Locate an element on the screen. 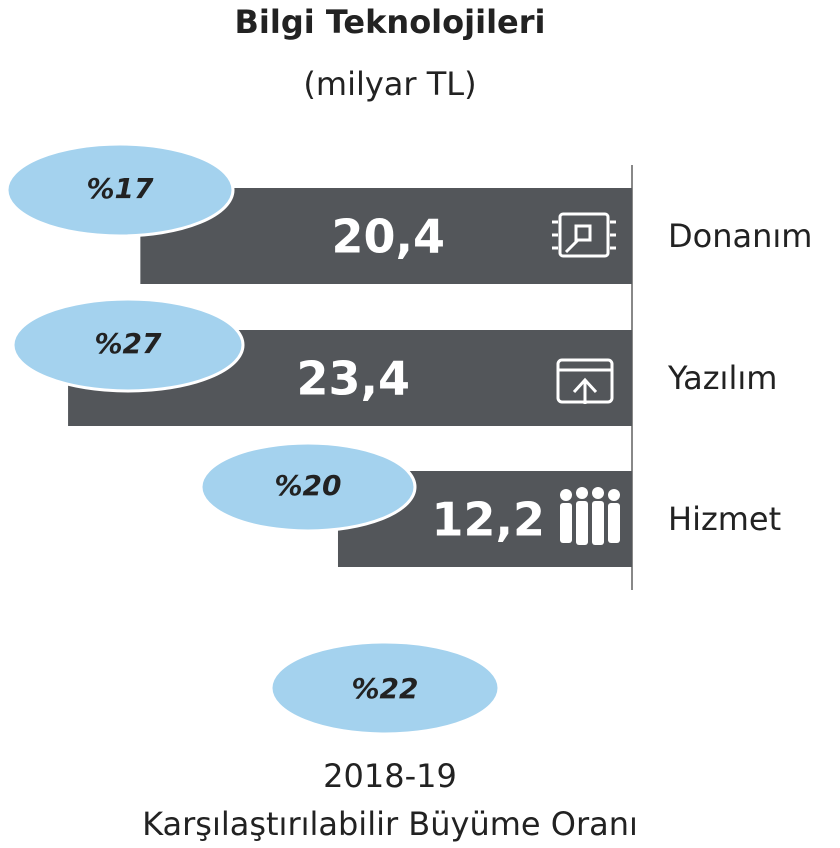 The image size is (840, 848). chip-icon is located at coordinates (584, 235).